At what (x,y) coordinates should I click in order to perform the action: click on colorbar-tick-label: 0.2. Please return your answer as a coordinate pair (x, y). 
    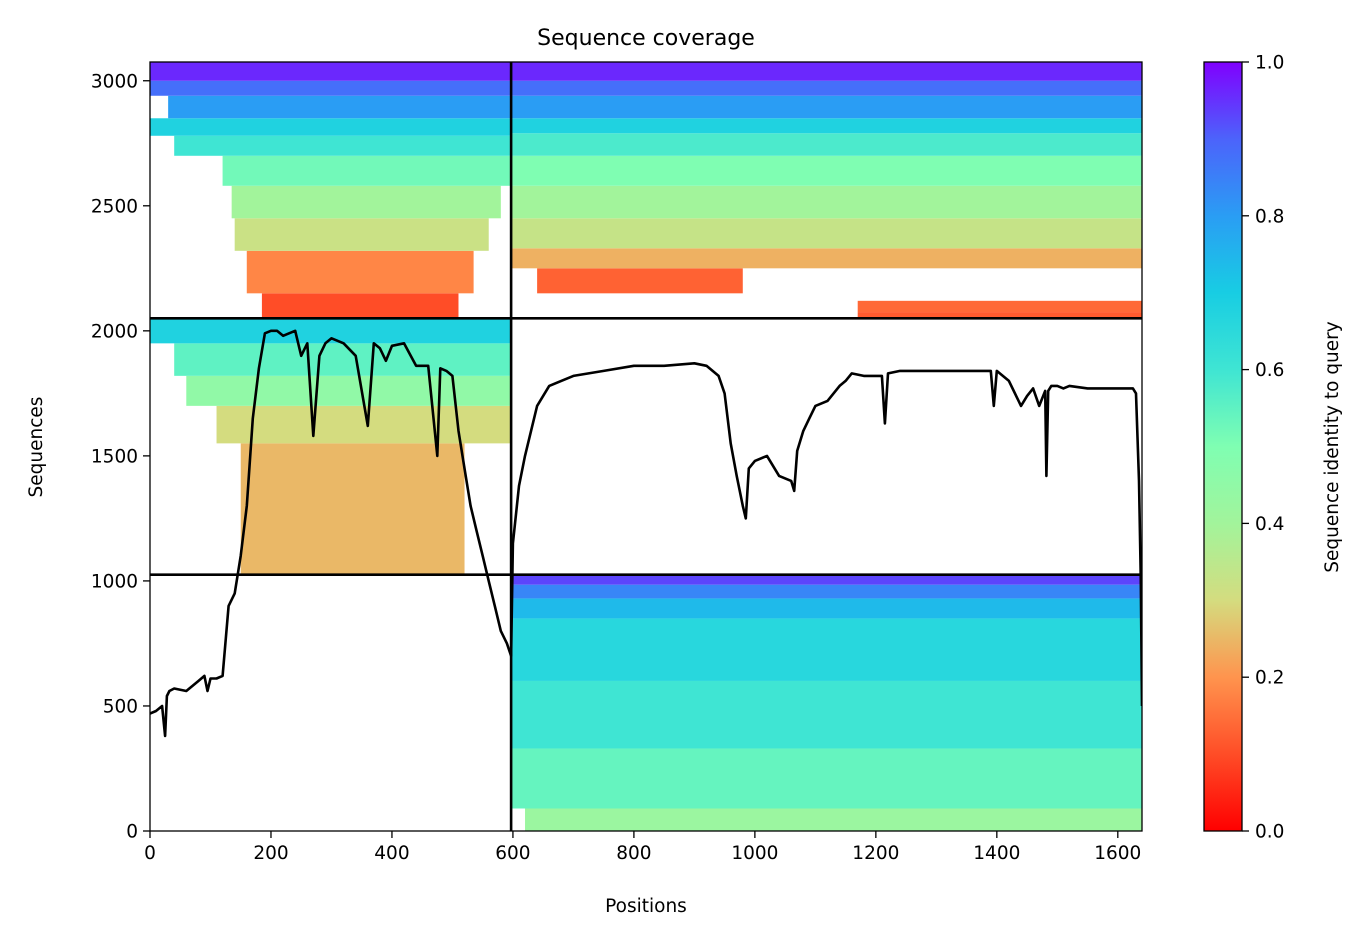
    Looking at the image, I should click on (1269, 678).